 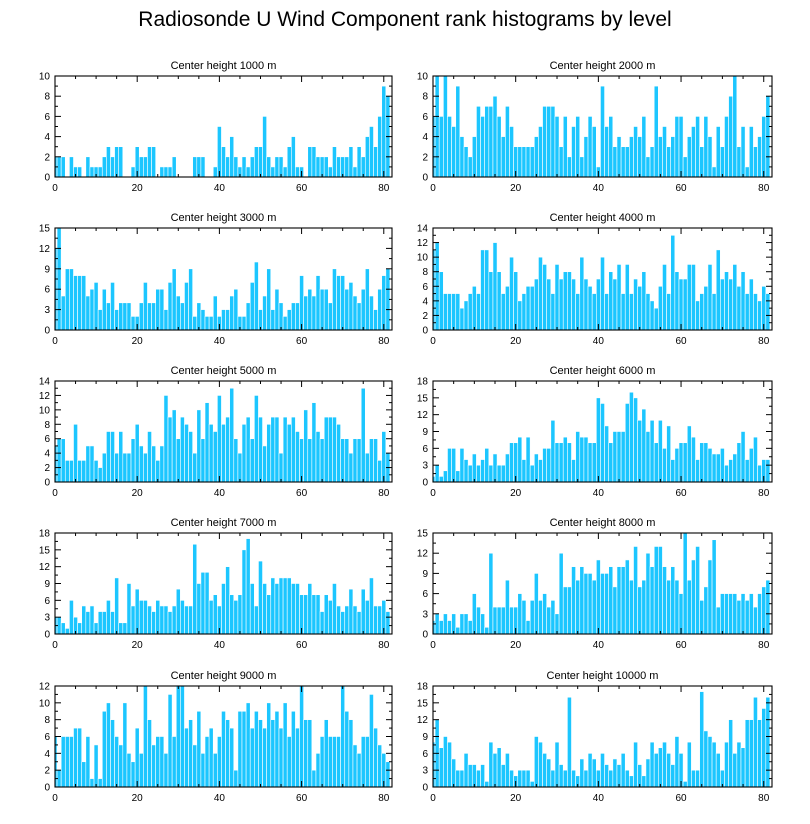 I want to click on x-tick-label: 0, so click(x=55, y=798).